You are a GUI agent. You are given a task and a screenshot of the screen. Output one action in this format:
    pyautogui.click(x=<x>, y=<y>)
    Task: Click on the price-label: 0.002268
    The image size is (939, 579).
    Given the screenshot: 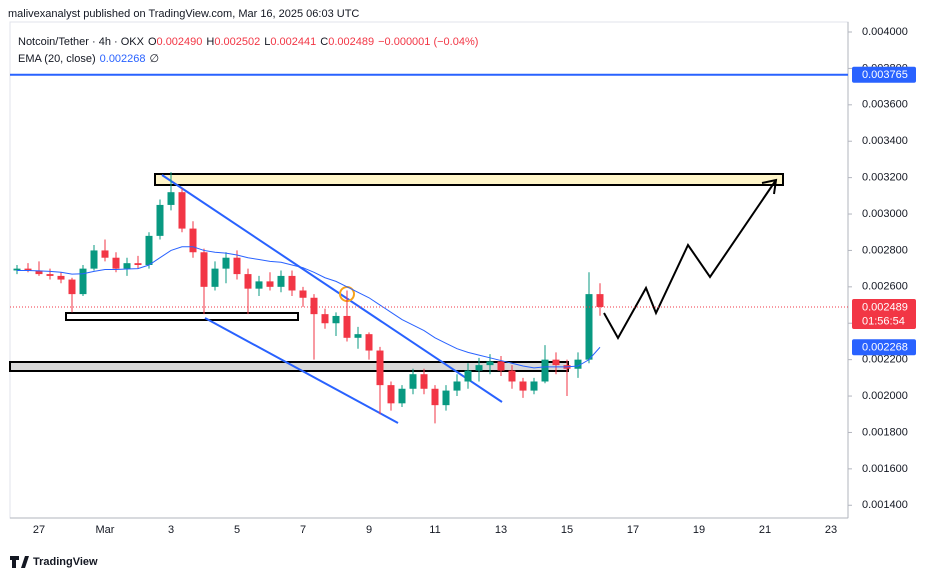 What is the action you would take?
    pyautogui.click(x=885, y=348)
    